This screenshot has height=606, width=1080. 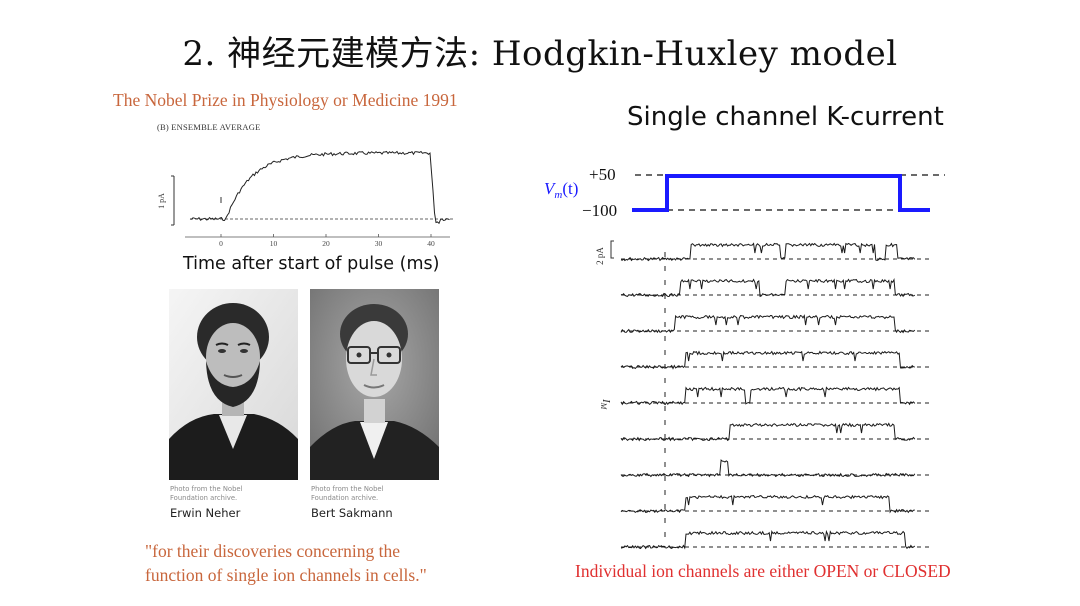 I want to click on ensemble-panel-label: (B) ENSEMBLE AVERAGE, so click(x=209, y=127).